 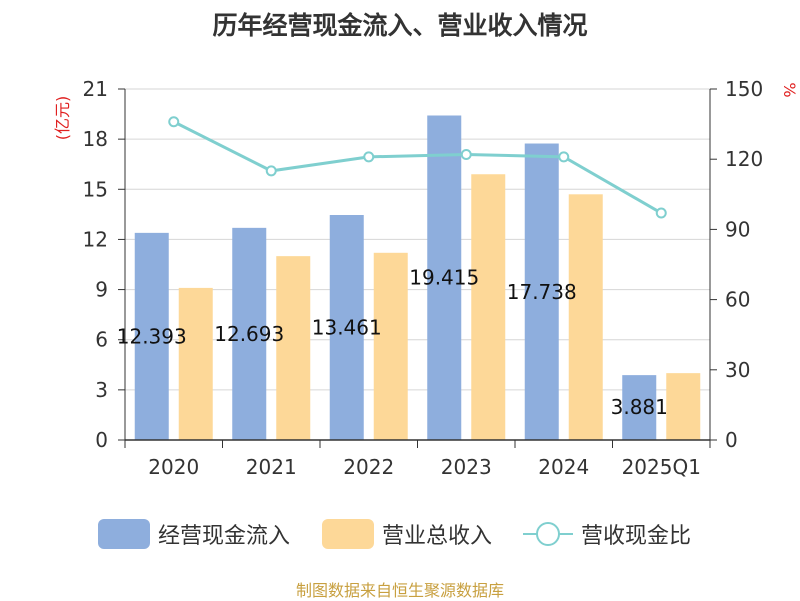 I want to click on x-tick-label: 2023, so click(x=466, y=467).